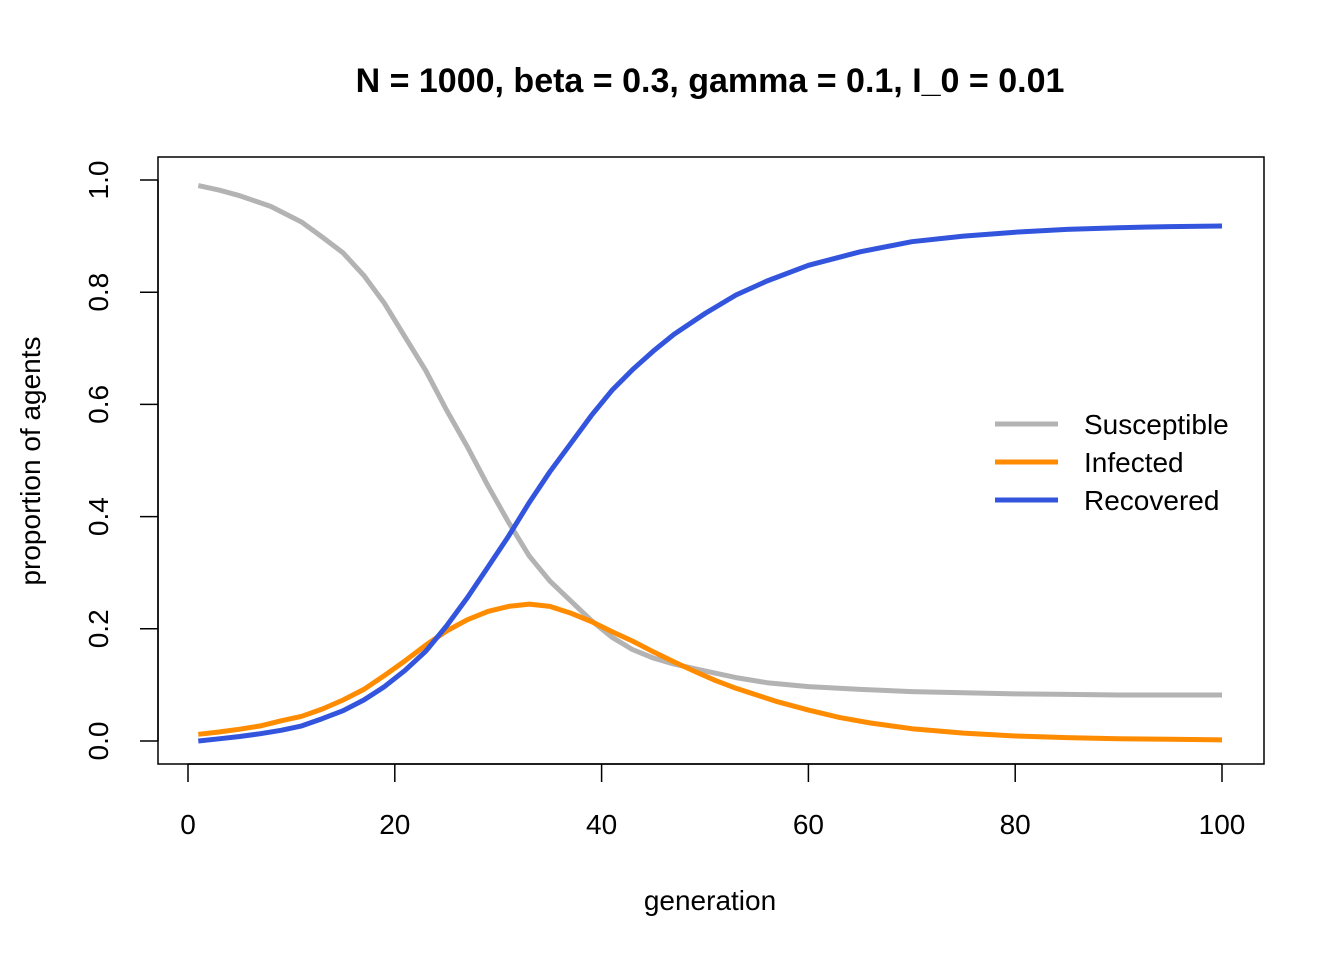 The height and width of the screenshot is (960, 1344). I want to click on x-tick-label: 20, so click(394, 824).